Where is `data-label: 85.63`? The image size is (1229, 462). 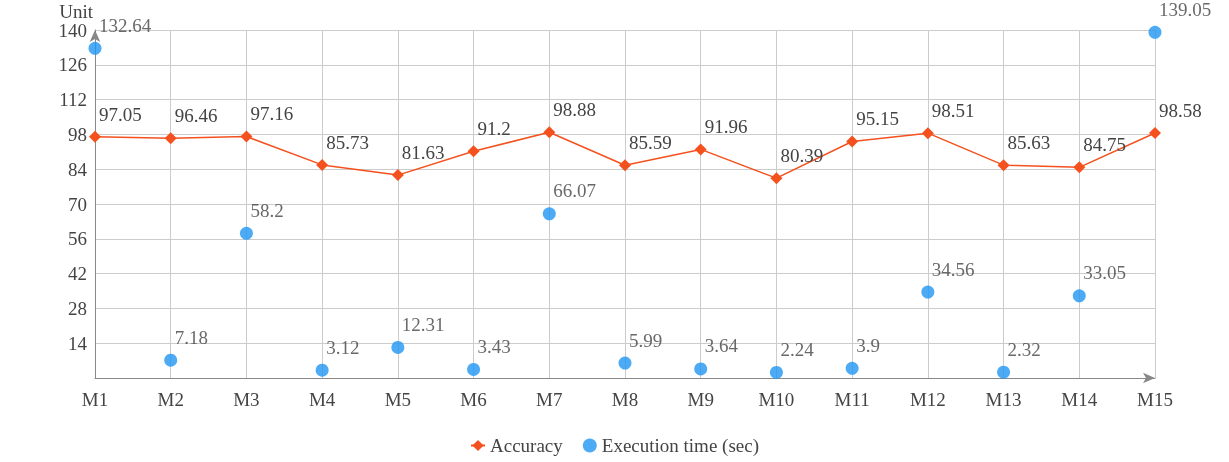 data-label: 85.63 is located at coordinates (1029, 143).